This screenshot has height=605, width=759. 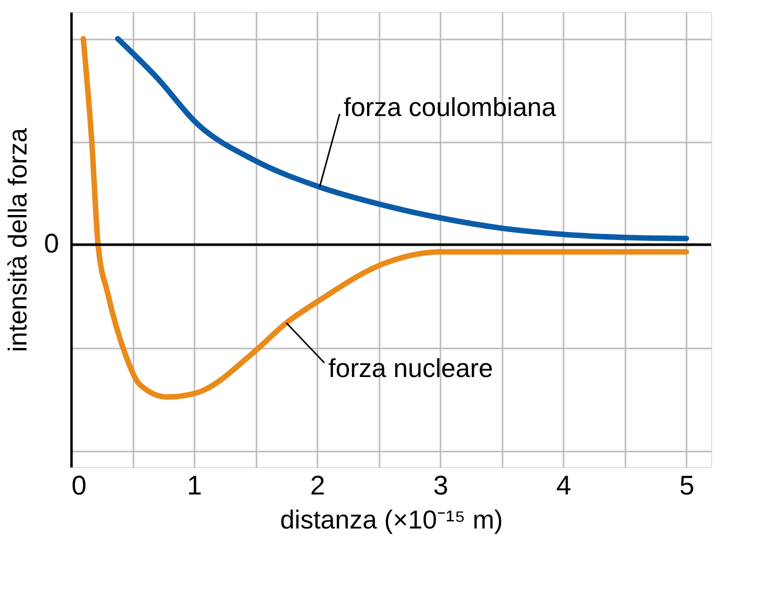 What do you see at coordinates (391, 519) in the screenshot?
I see `x-axis-title: distanza (×10⁻¹⁵ m)` at bounding box center [391, 519].